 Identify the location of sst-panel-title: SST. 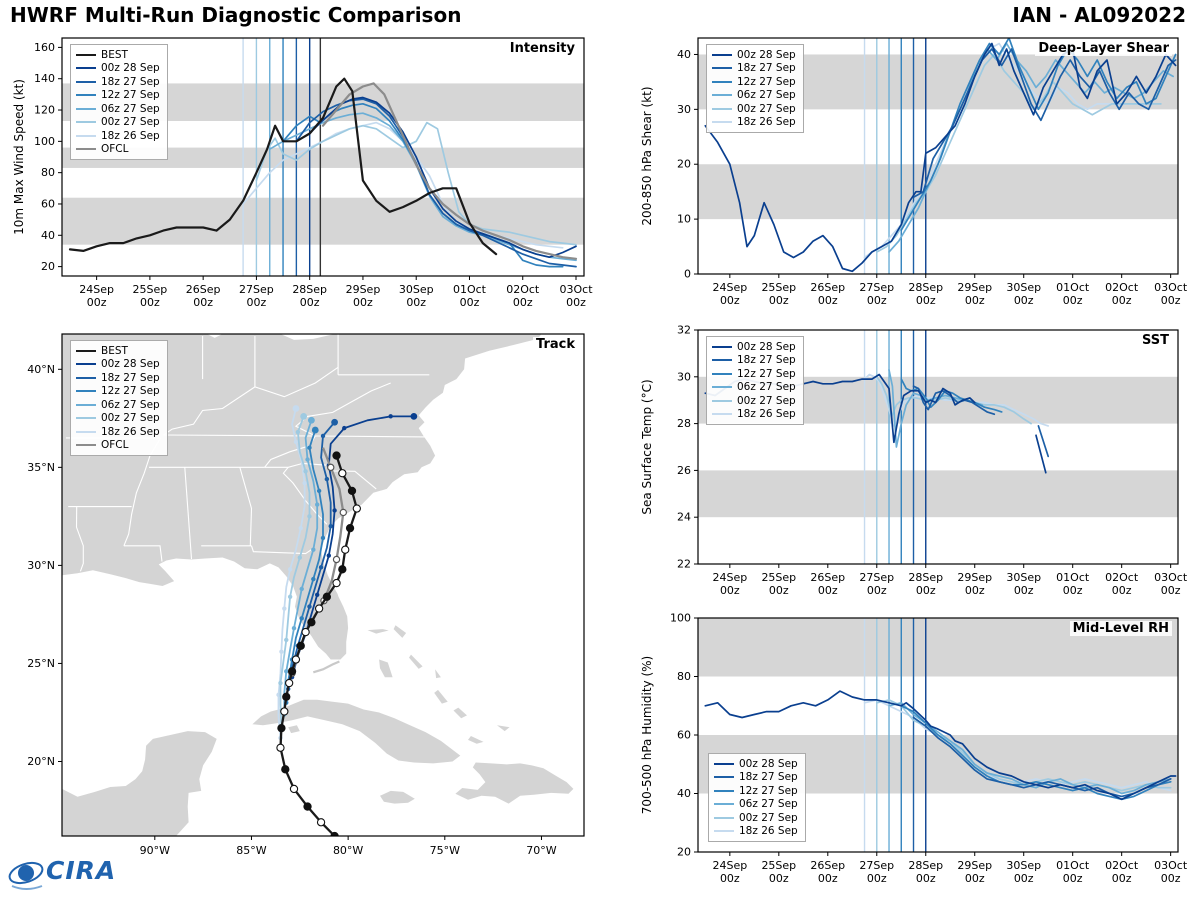
(1155, 340).